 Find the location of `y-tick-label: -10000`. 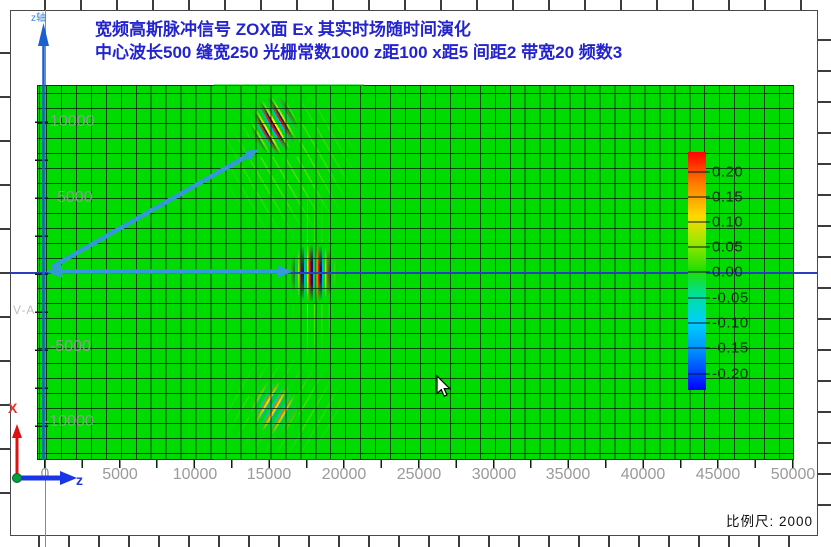

y-tick-label: -10000 is located at coordinates (69, 421).